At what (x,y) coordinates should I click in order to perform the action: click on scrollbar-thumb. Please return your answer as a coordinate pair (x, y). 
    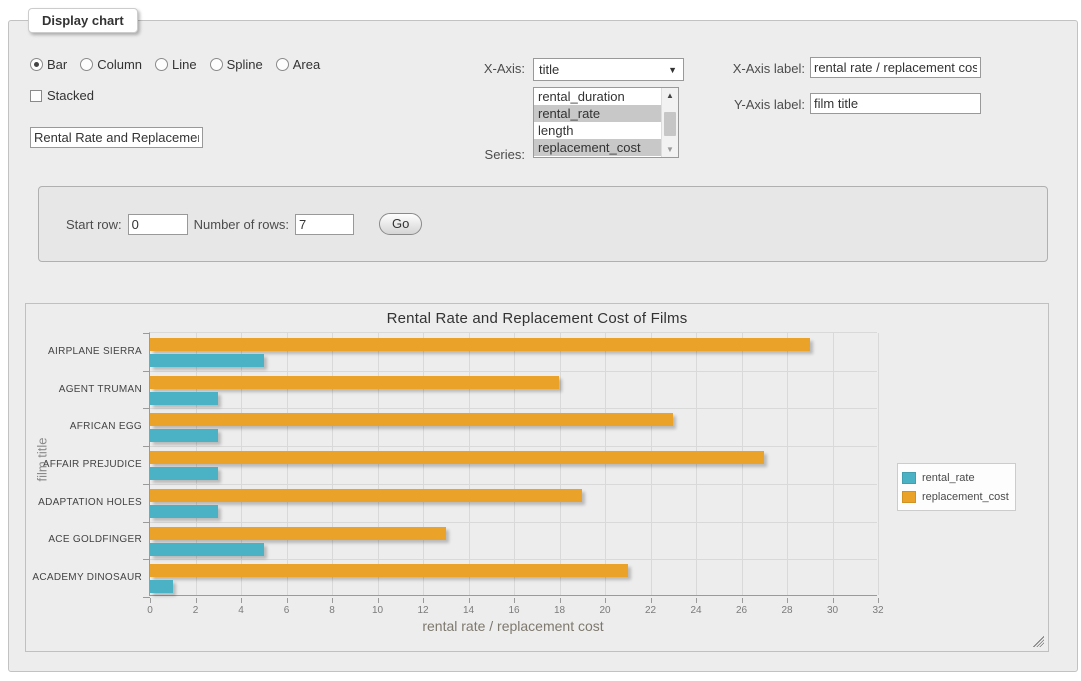
    Looking at the image, I should click on (670, 124).